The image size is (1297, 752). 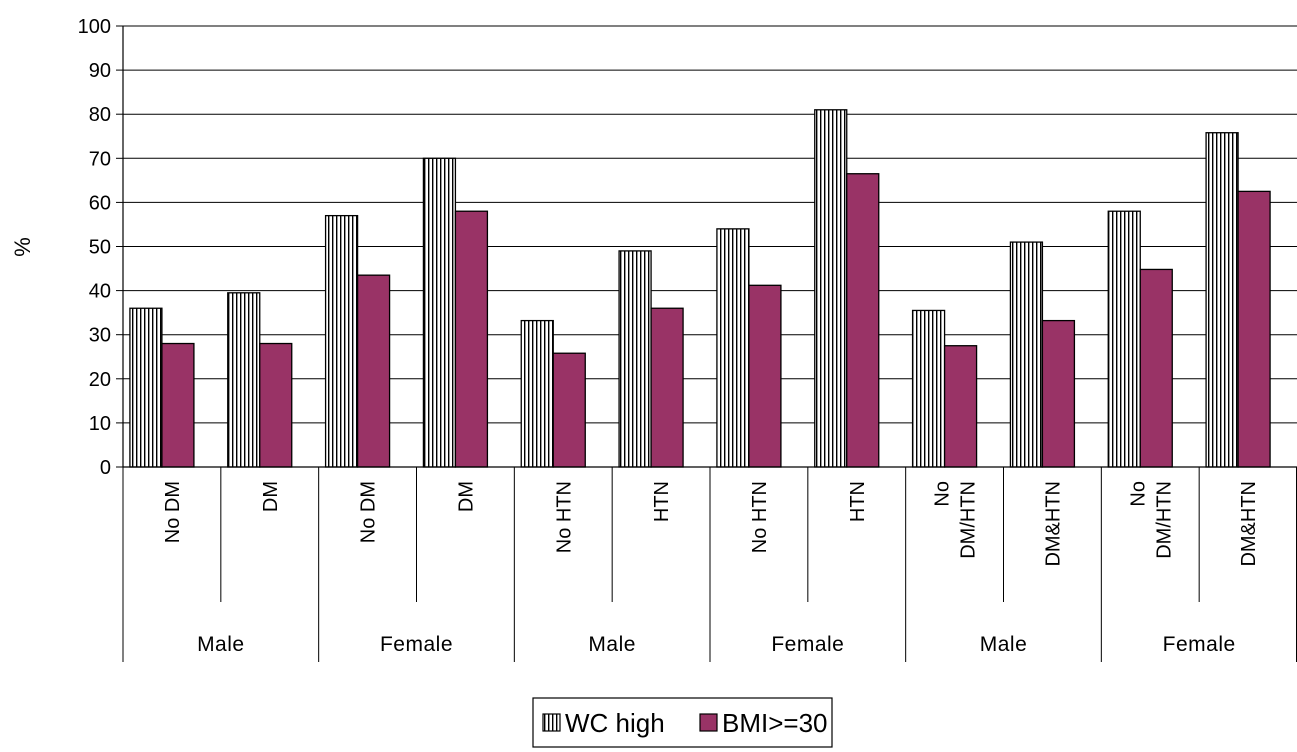 What do you see at coordinates (100, 336) in the screenshot?
I see `y-tick-label: 30` at bounding box center [100, 336].